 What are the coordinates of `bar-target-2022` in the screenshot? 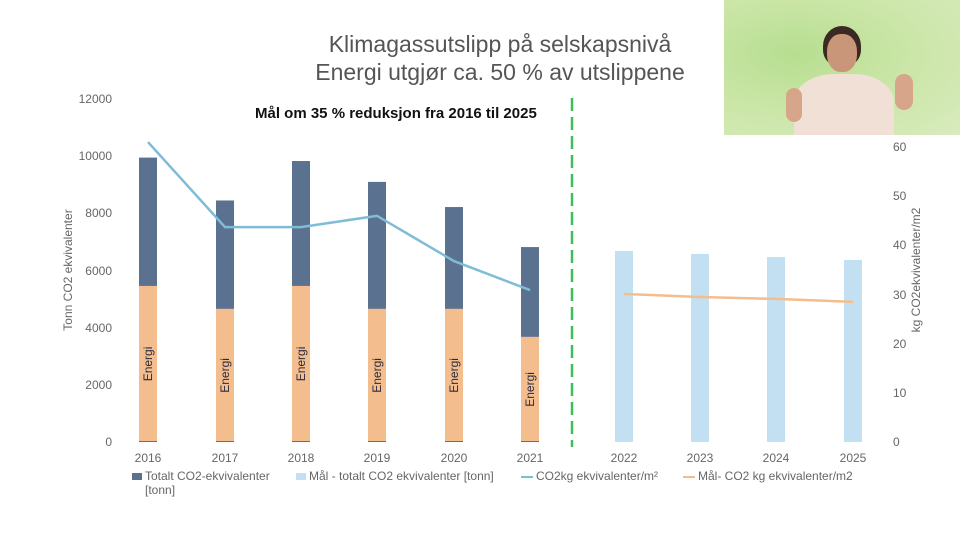 It's located at (624, 346).